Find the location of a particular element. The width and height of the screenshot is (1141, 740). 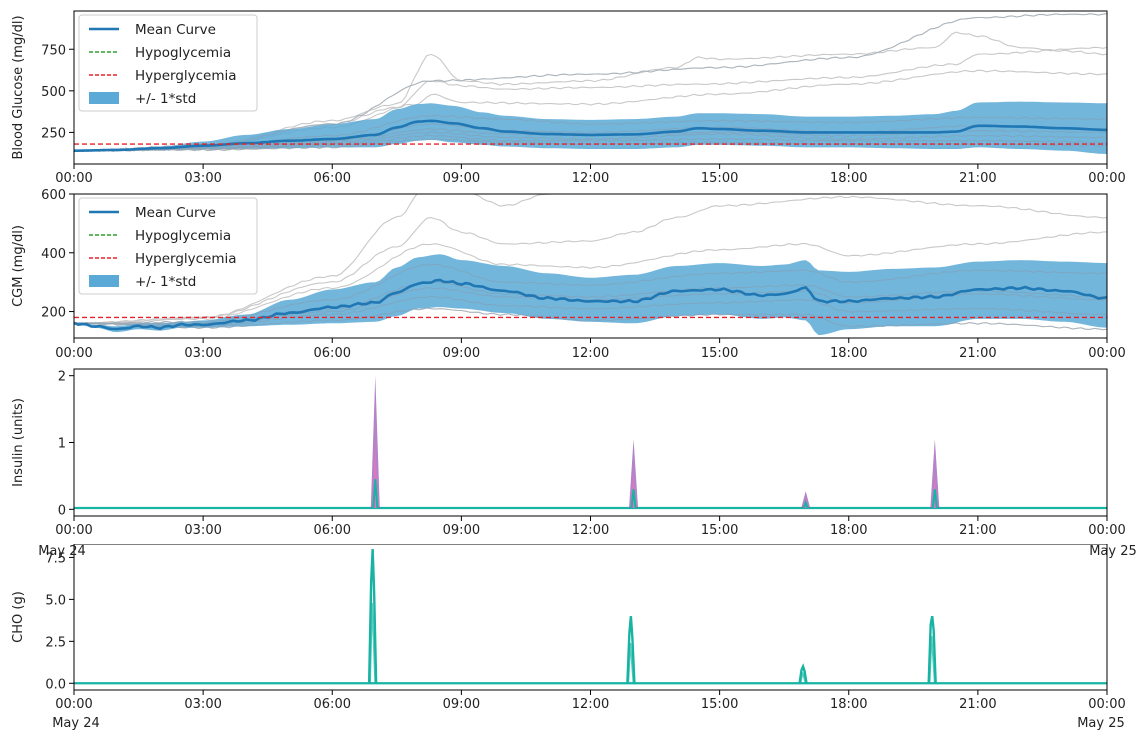

date-start-label-upper: May 24 is located at coordinates (62, 551).